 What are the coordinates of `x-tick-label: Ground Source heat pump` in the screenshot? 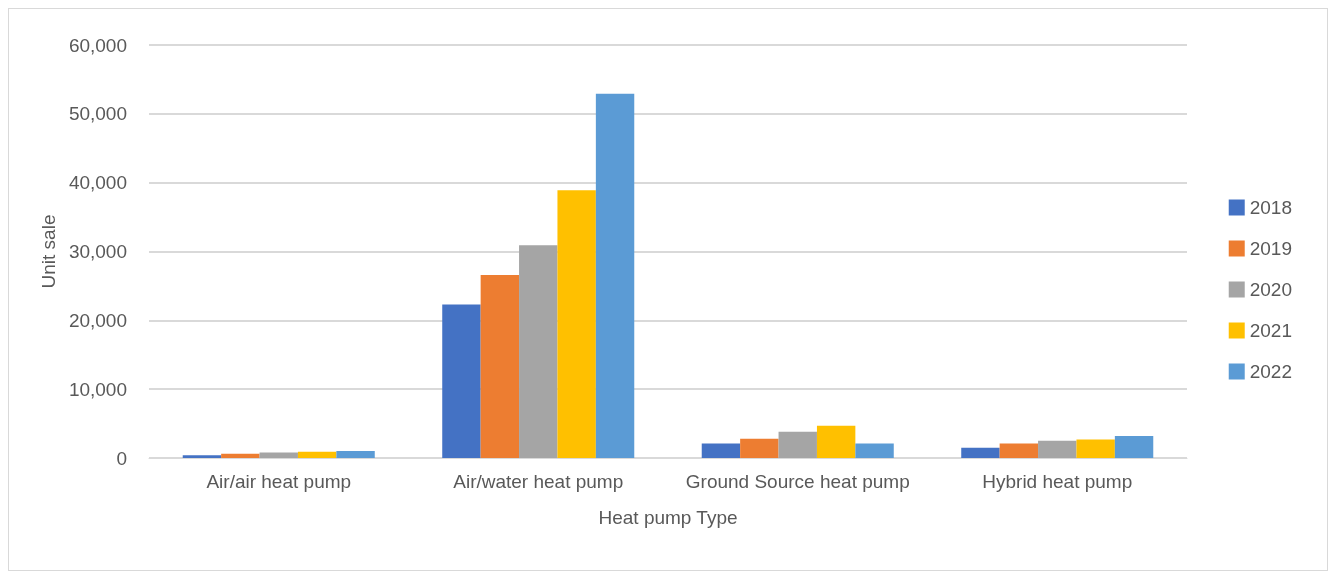 It's located at (797, 481).